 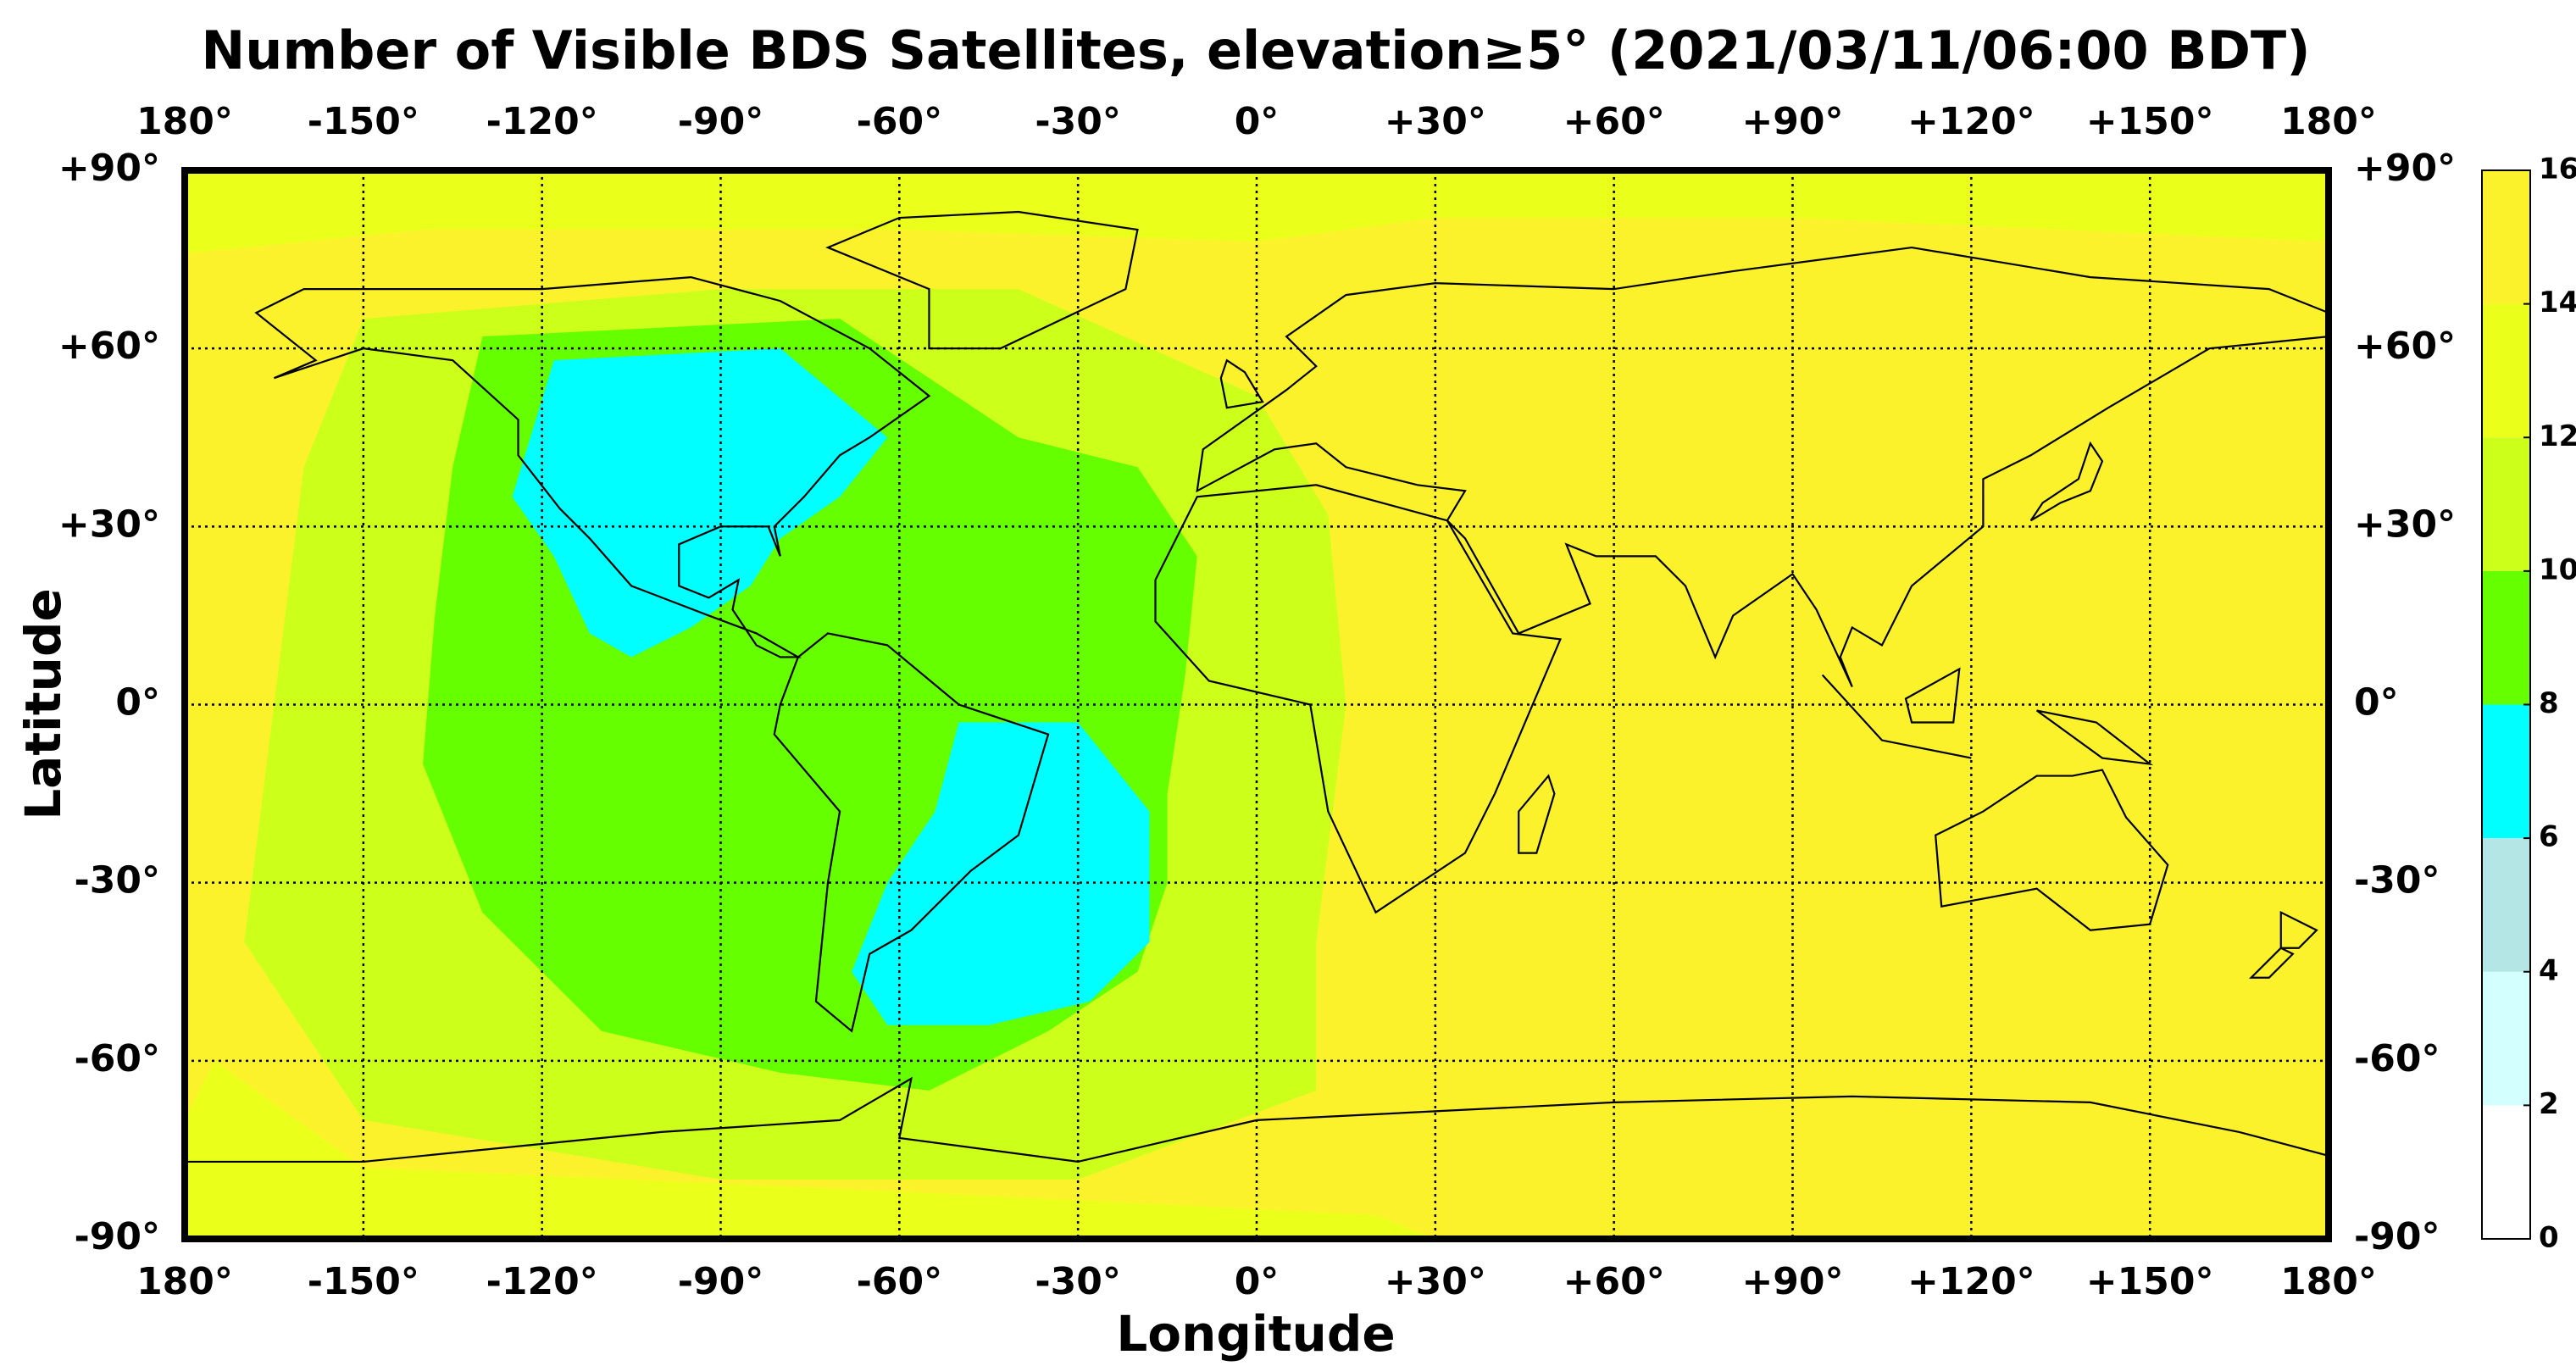 I want to click on coast-britain, so click(x=1242, y=384).